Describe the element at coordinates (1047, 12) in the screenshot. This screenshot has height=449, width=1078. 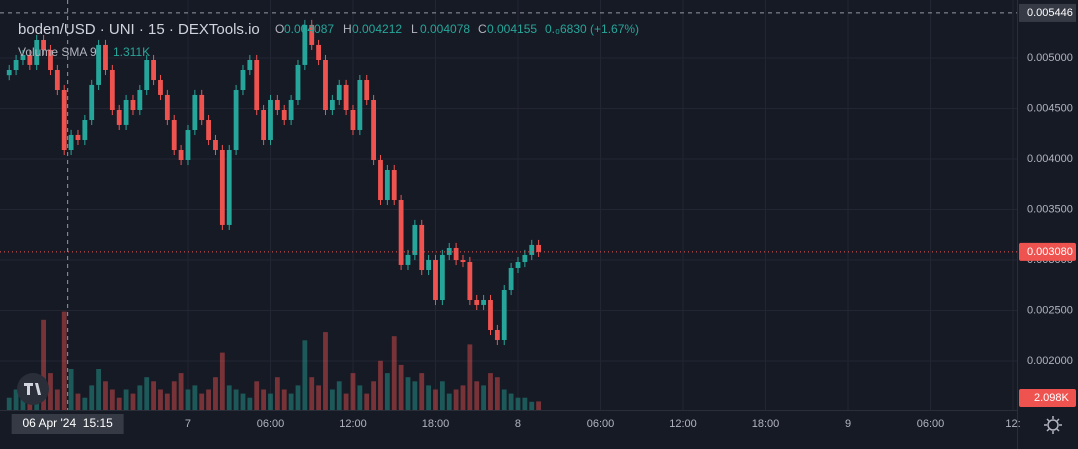
I see `crosshair-y-tag` at that location.